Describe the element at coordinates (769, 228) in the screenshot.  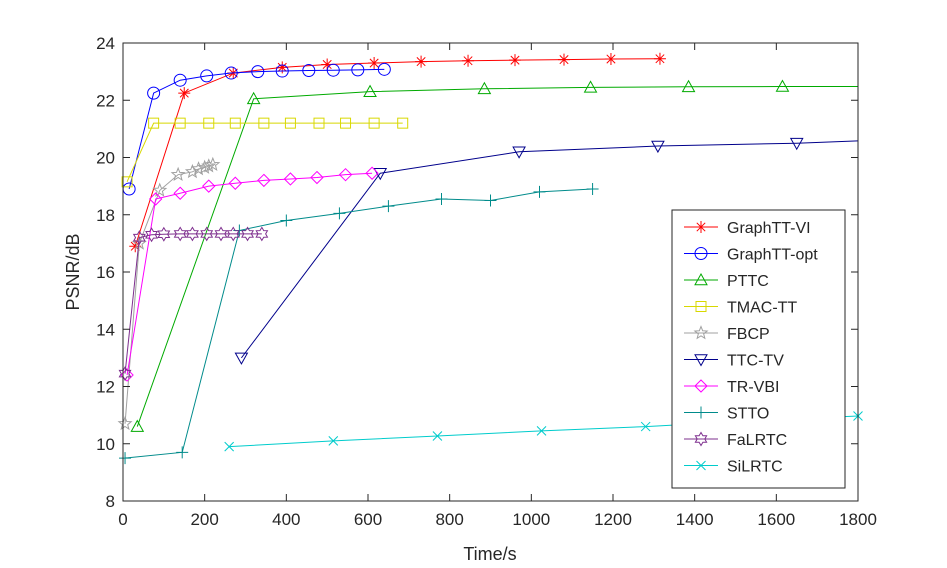
I see `legend-label-graphtt-vi: GraphTT-VI` at that location.